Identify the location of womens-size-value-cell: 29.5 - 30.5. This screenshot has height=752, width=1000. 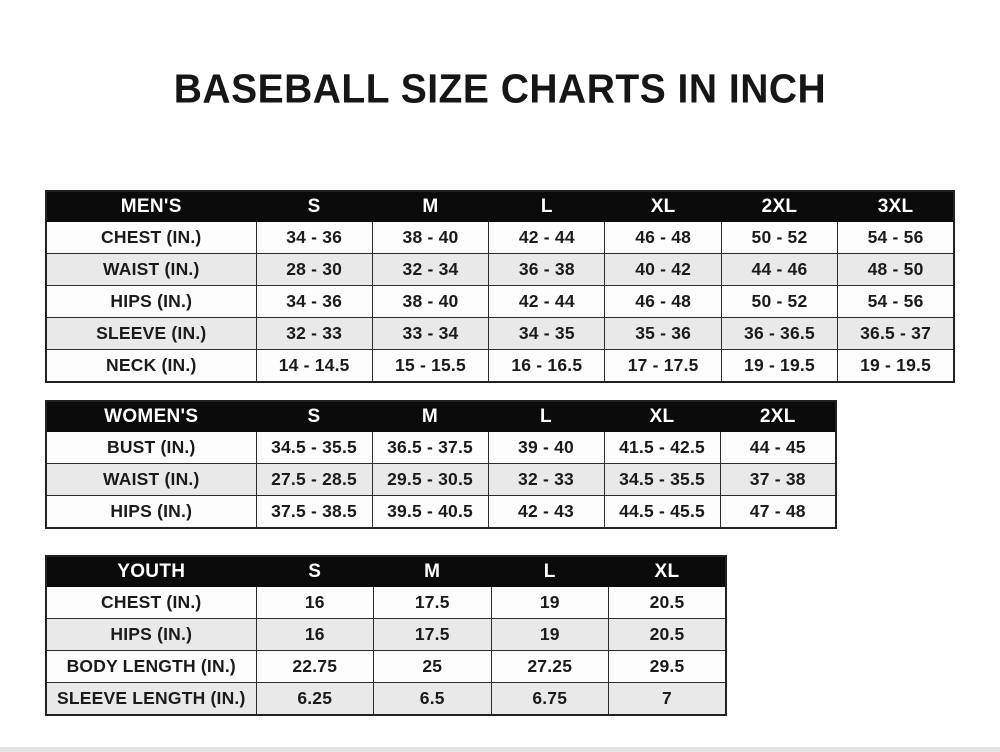
(430, 479).